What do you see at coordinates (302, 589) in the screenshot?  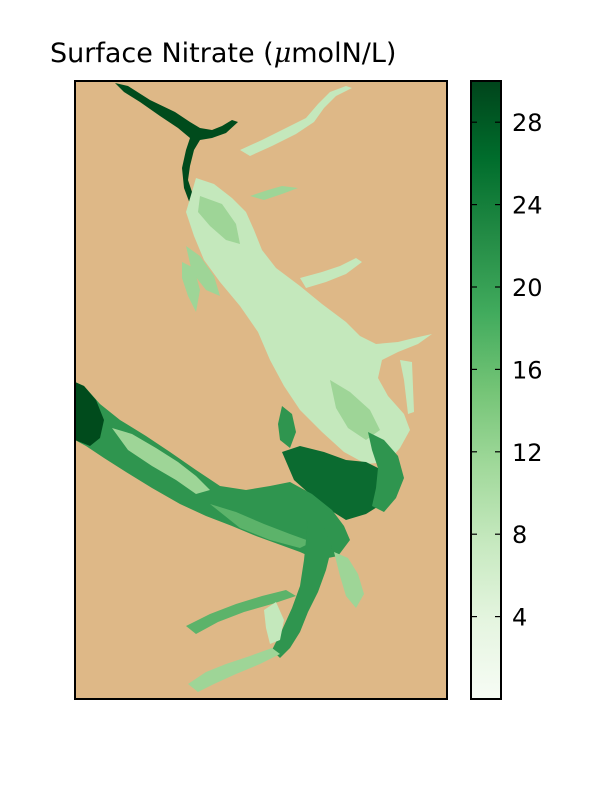 I see `puget-sound-main` at bounding box center [302, 589].